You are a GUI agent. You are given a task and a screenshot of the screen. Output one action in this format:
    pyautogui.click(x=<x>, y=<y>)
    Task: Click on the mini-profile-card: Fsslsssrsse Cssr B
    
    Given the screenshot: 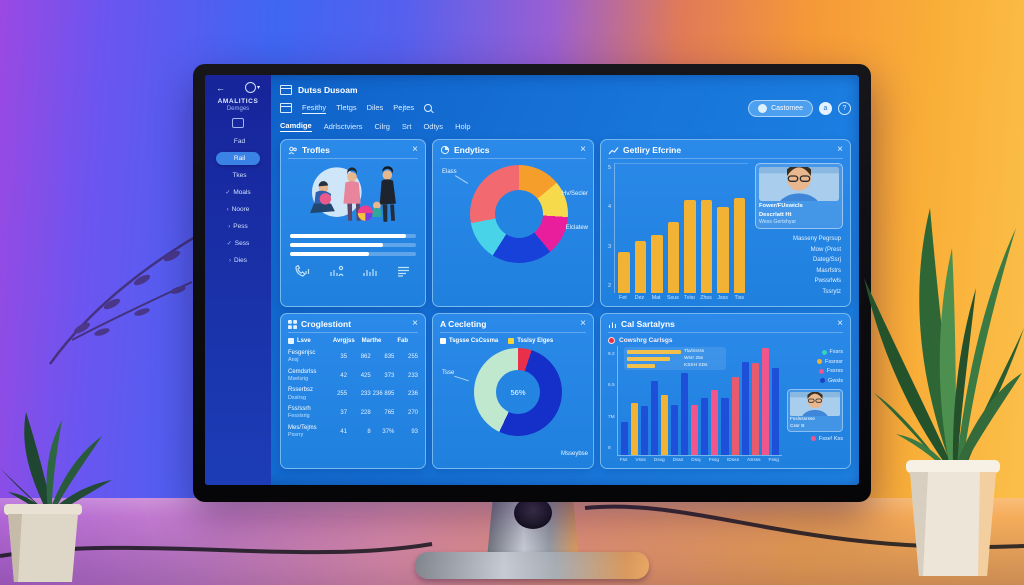 What is the action you would take?
    pyautogui.click(x=815, y=411)
    